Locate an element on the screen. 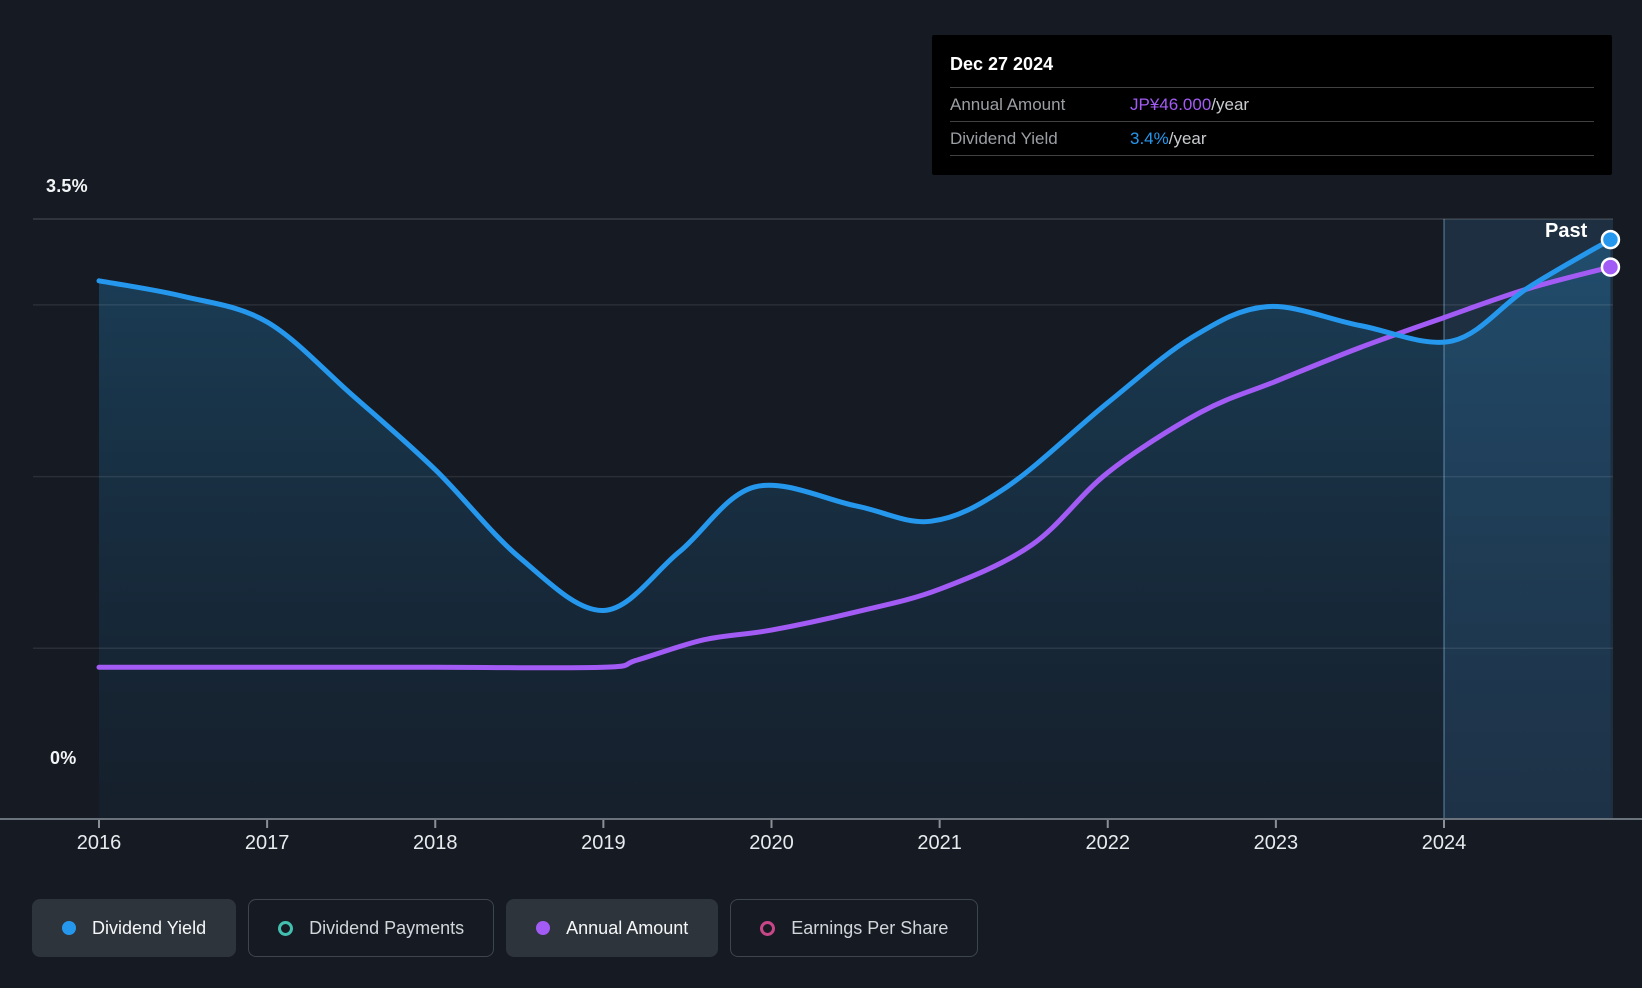 The image size is (1642, 988). tooltip-row-annual-amount: Annual Amount JP¥46.000 /year is located at coordinates (1272, 104).